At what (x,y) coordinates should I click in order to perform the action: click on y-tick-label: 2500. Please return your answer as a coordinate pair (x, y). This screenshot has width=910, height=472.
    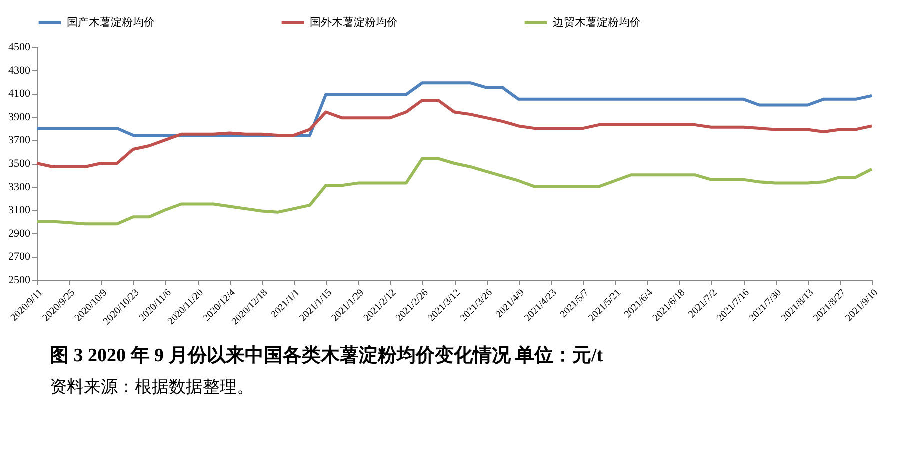
    Looking at the image, I should click on (19, 280).